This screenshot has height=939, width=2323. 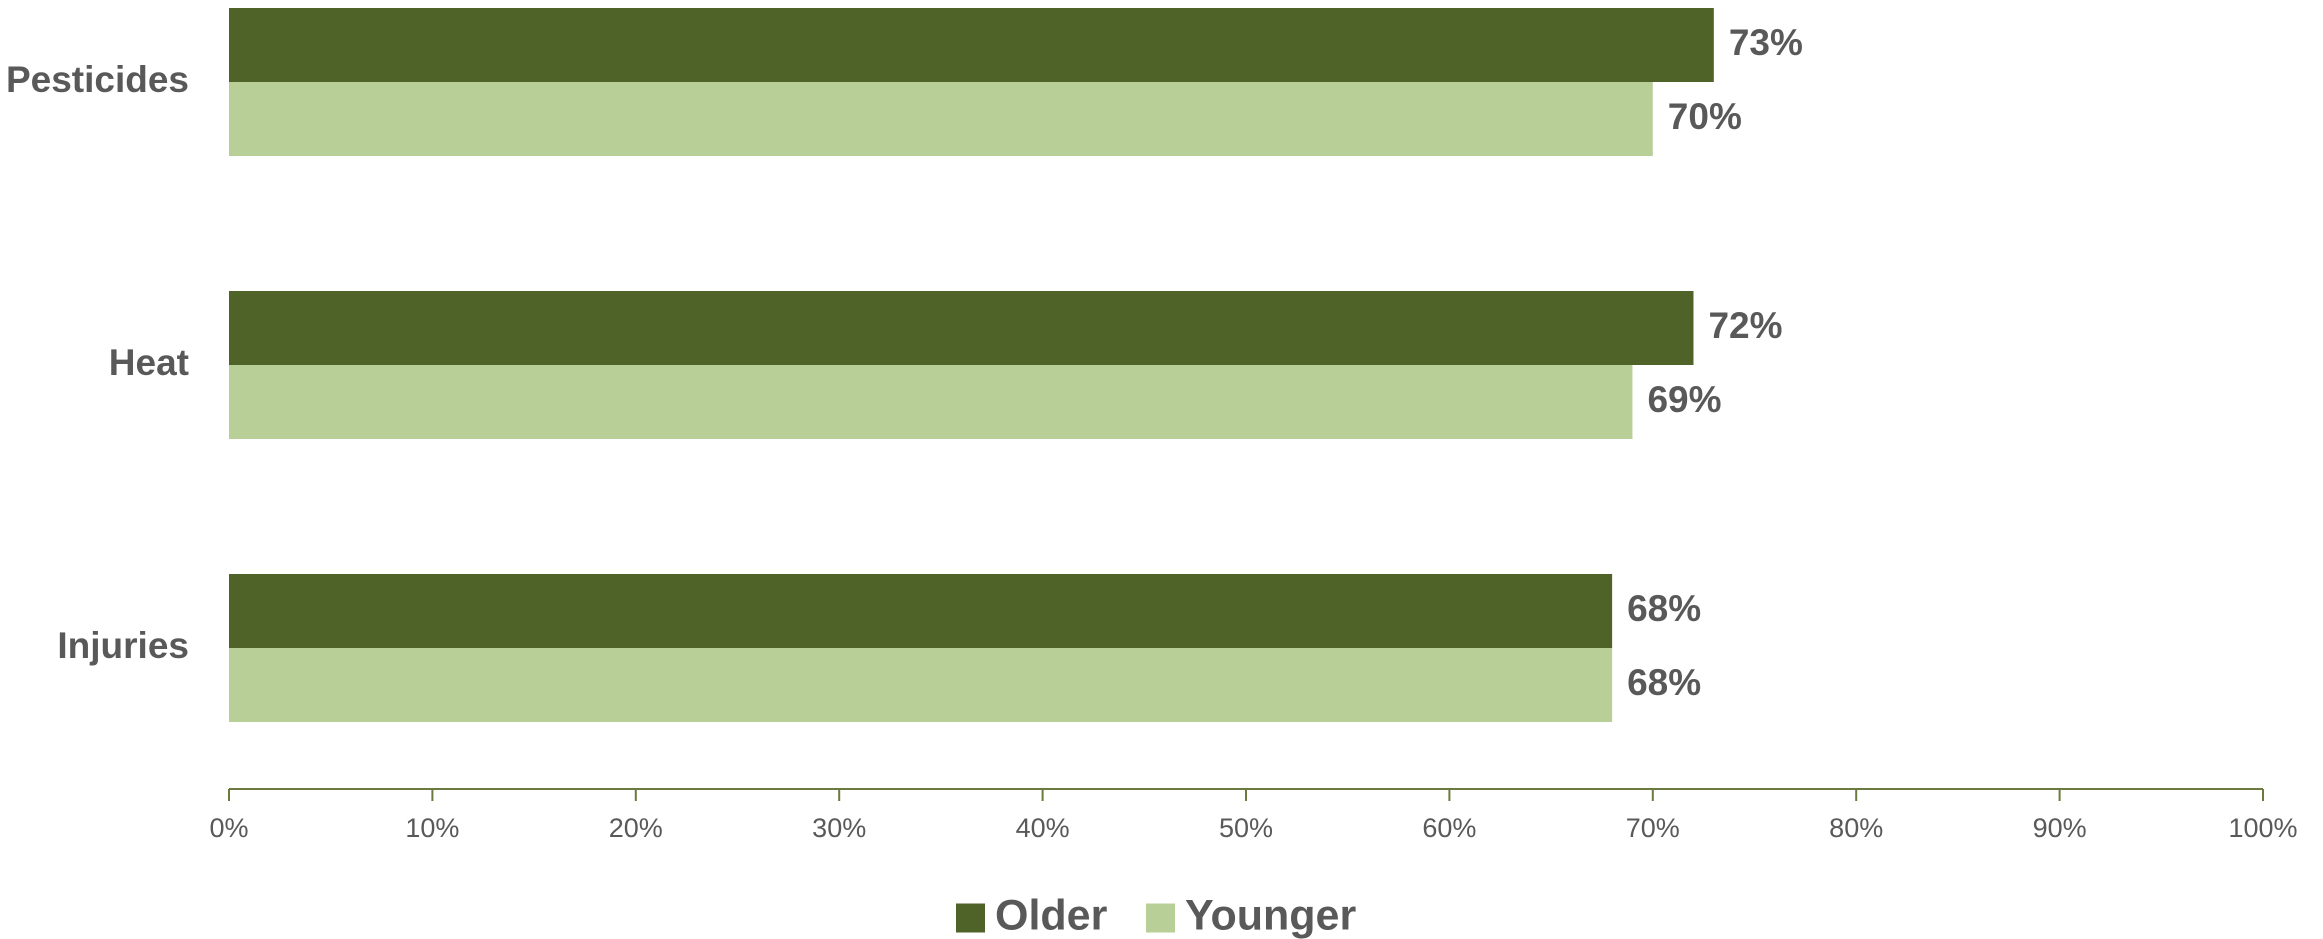 I want to click on x-tick-label: 70%, so click(x=1653, y=828).